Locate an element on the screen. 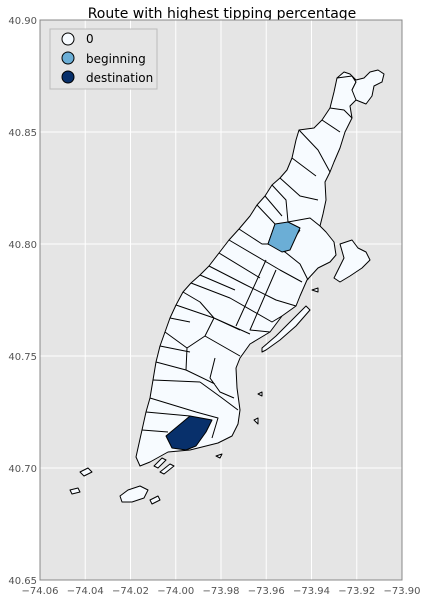 The height and width of the screenshot is (606, 424). x-tick-label: −73.98 is located at coordinates (220, 591).